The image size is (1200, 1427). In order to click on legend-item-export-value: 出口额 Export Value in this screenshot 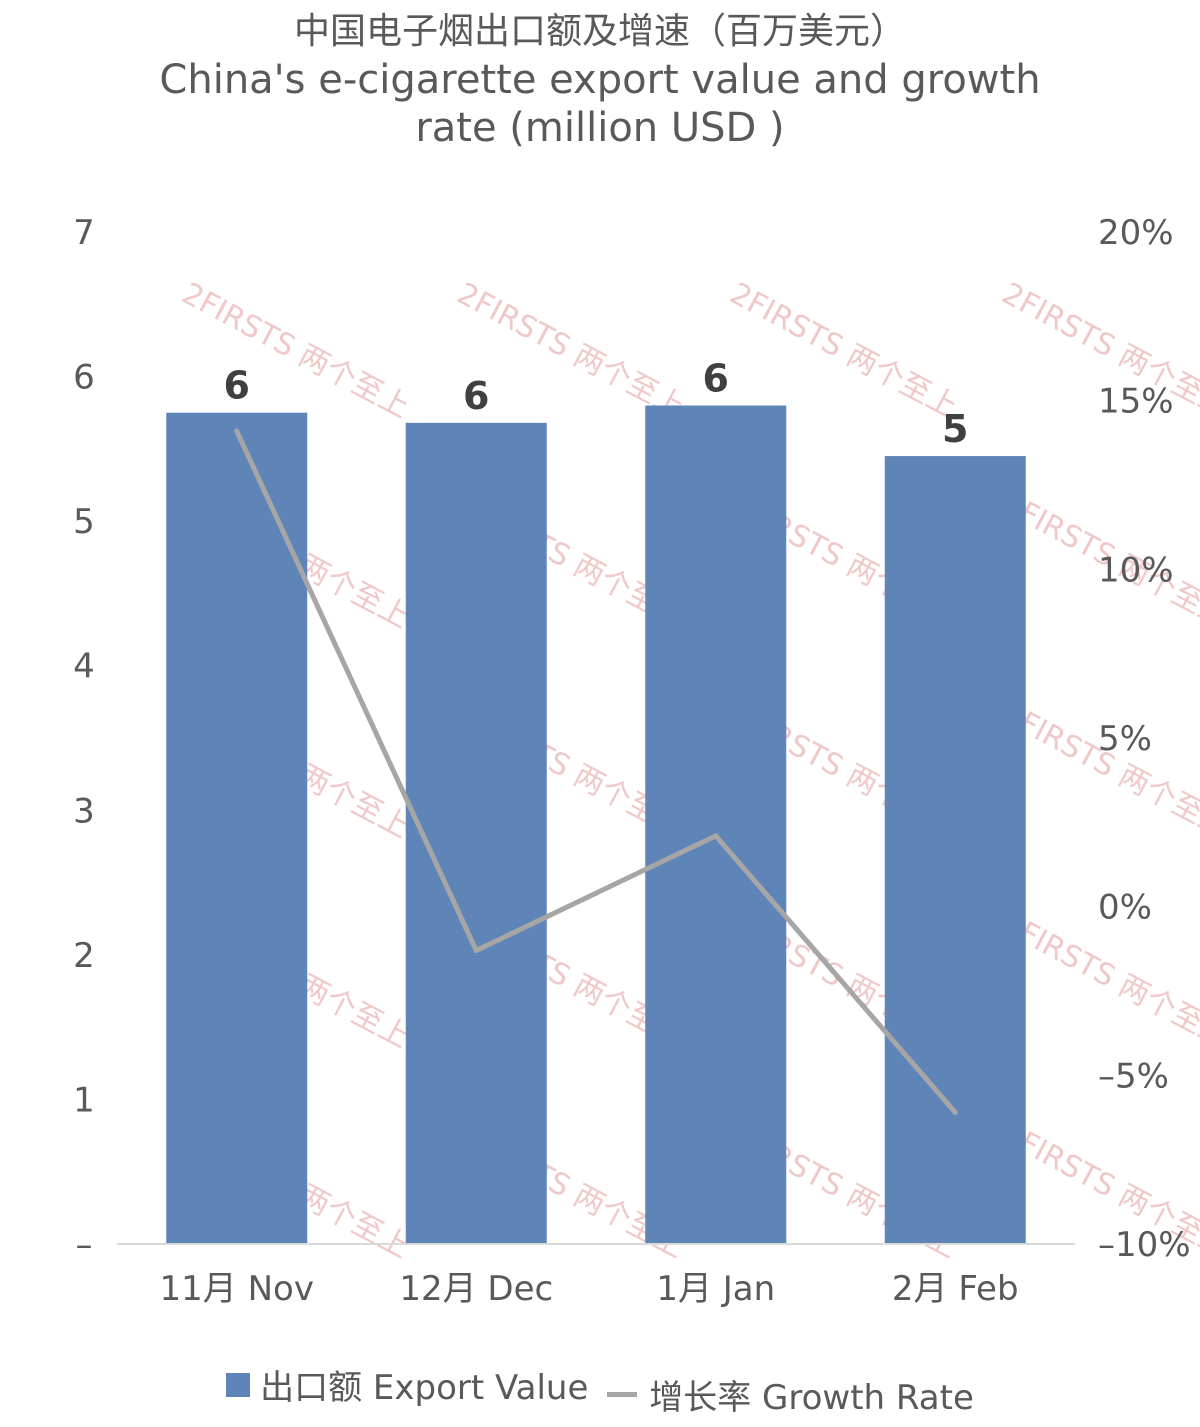, I will do `click(407, 1384)`.